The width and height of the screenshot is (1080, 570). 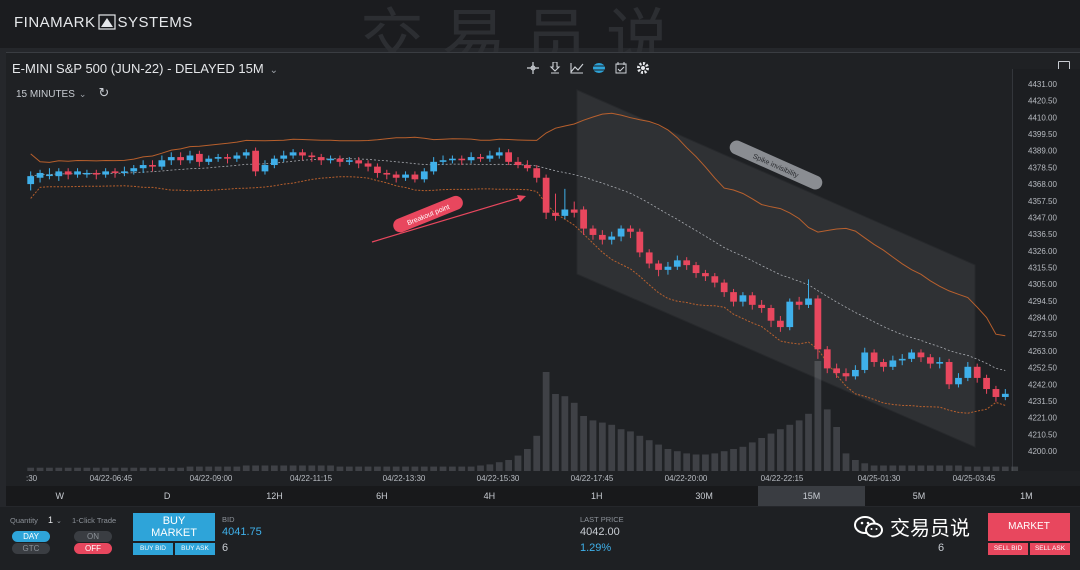 What do you see at coordinates (174, 533) in the screenshot?
I see `market-label: MARKET` at bounding box center [174, 533].